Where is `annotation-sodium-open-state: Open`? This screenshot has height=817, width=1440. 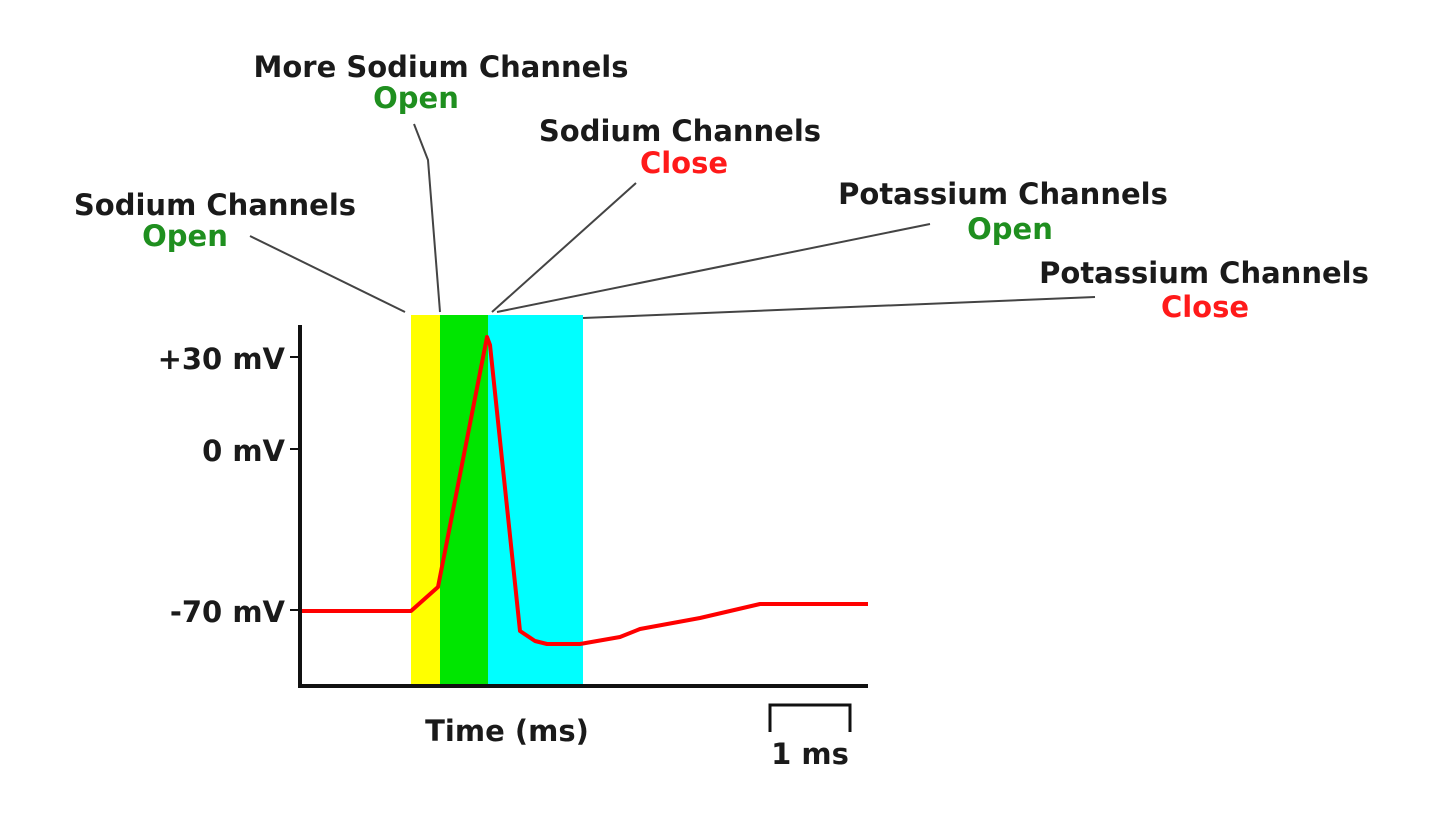 annotation-sodium-open-state: Open is located at coordinates (185, 236).